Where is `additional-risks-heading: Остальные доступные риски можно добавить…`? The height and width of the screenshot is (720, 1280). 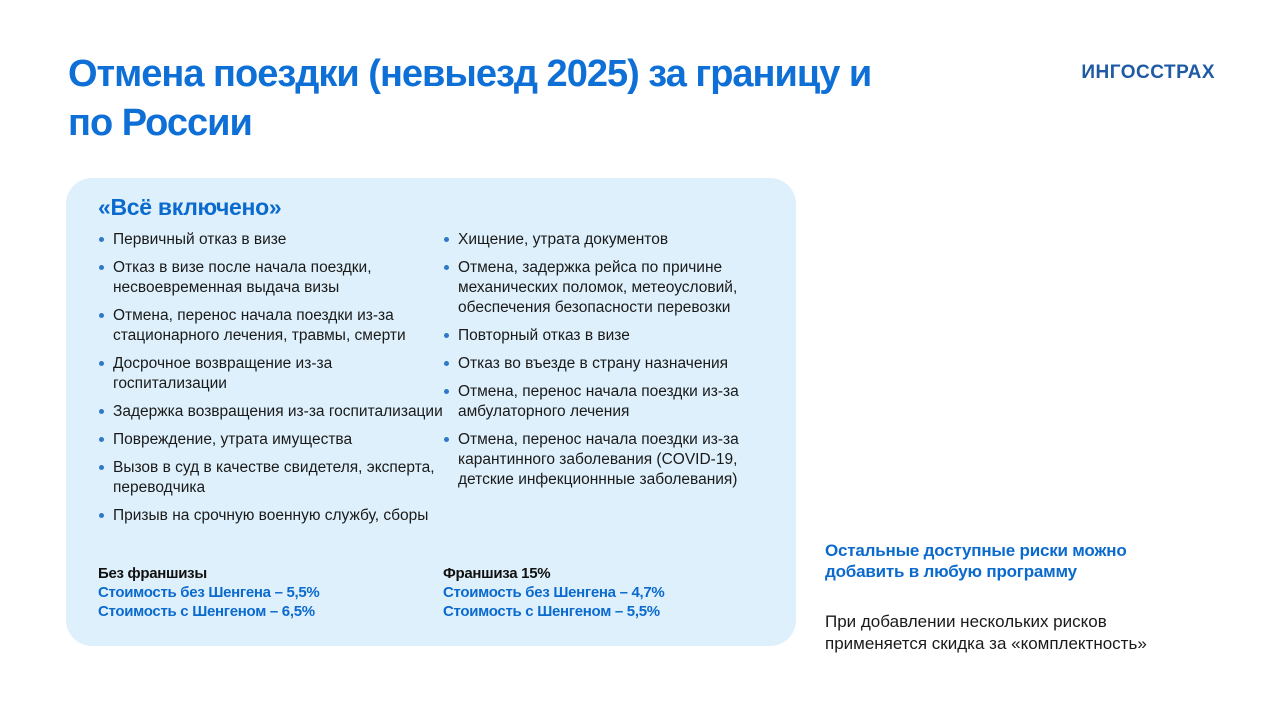 additional-risks-heading: Остальные доступные риски можно добавить… is located at coordinates (976, 561).